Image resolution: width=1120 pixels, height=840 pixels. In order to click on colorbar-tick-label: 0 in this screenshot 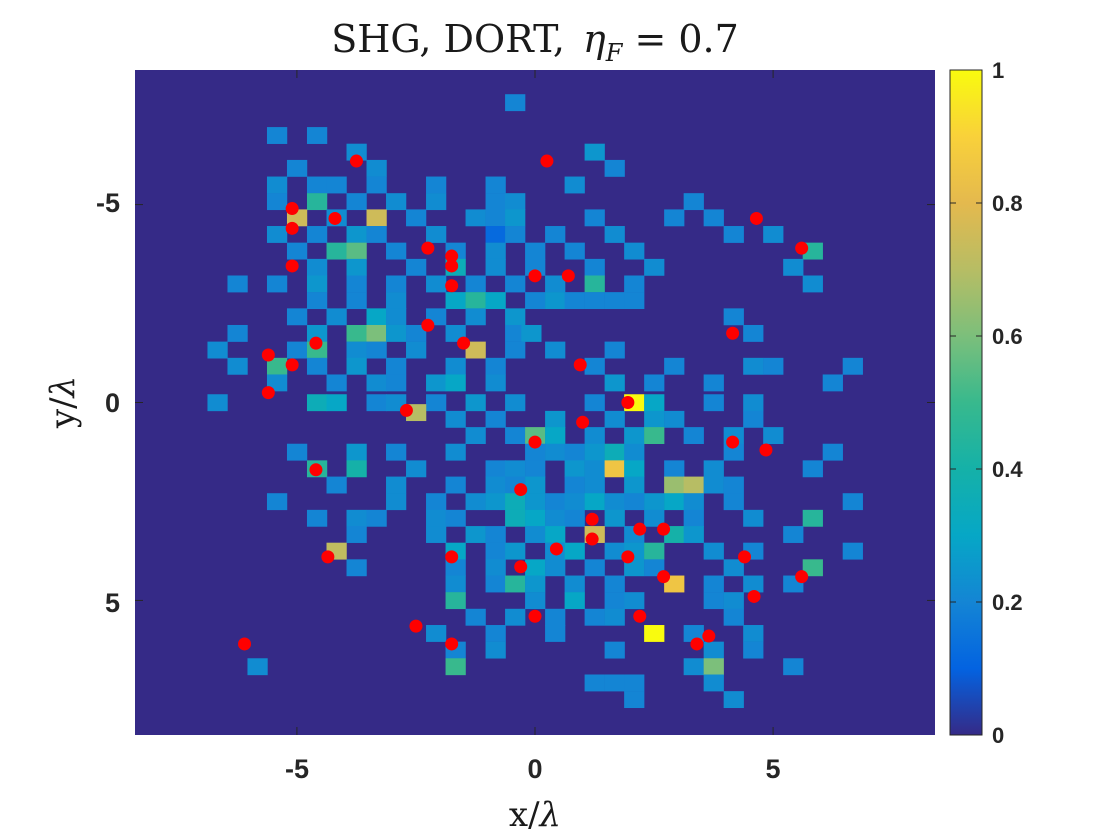, I will do `click(998, 735)`.